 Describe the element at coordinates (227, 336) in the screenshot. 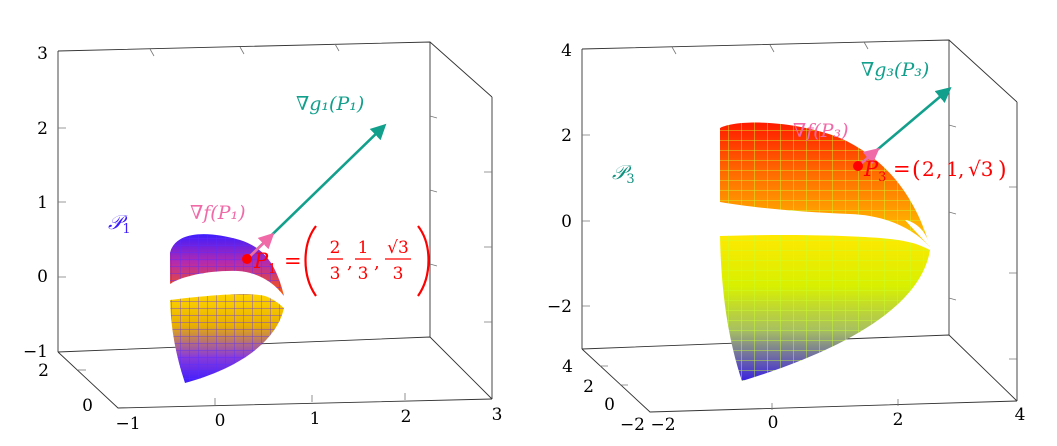

I see `left-surface-lower` at that location.